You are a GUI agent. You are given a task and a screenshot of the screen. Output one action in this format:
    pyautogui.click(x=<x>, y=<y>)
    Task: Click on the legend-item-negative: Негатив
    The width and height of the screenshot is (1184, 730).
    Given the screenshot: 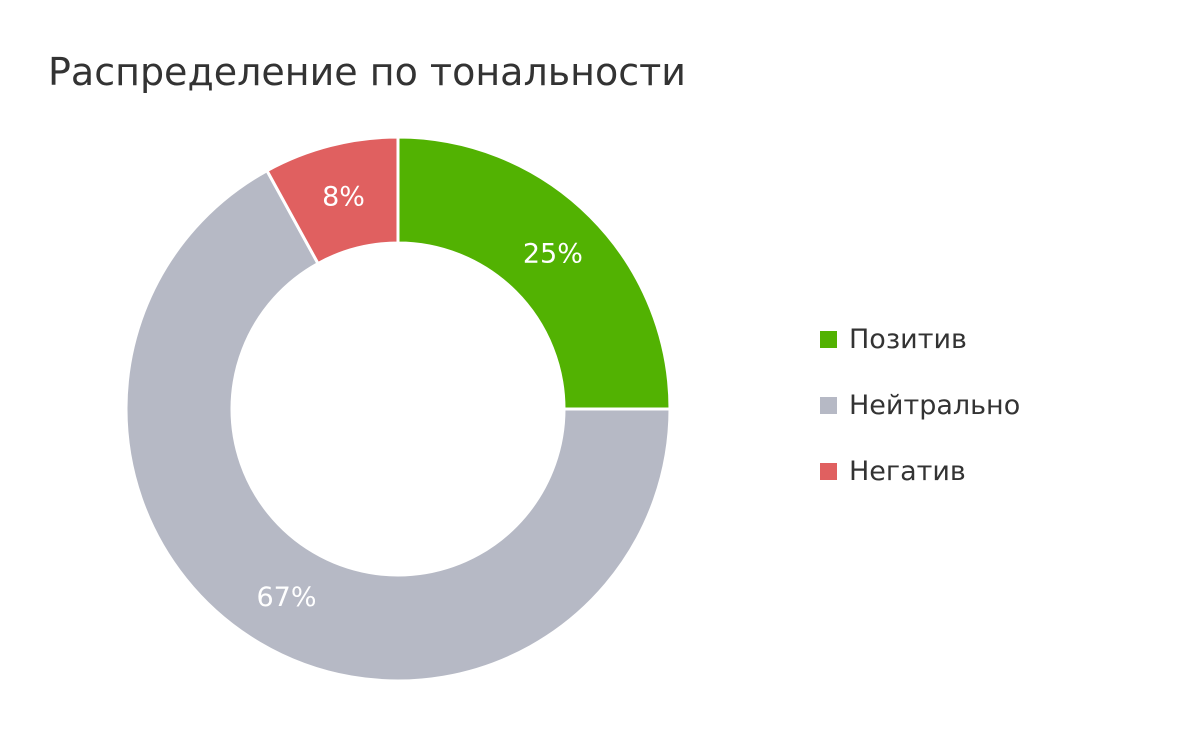 What is the action you would take?
    pyautogui.click(x=920, y=471)
    